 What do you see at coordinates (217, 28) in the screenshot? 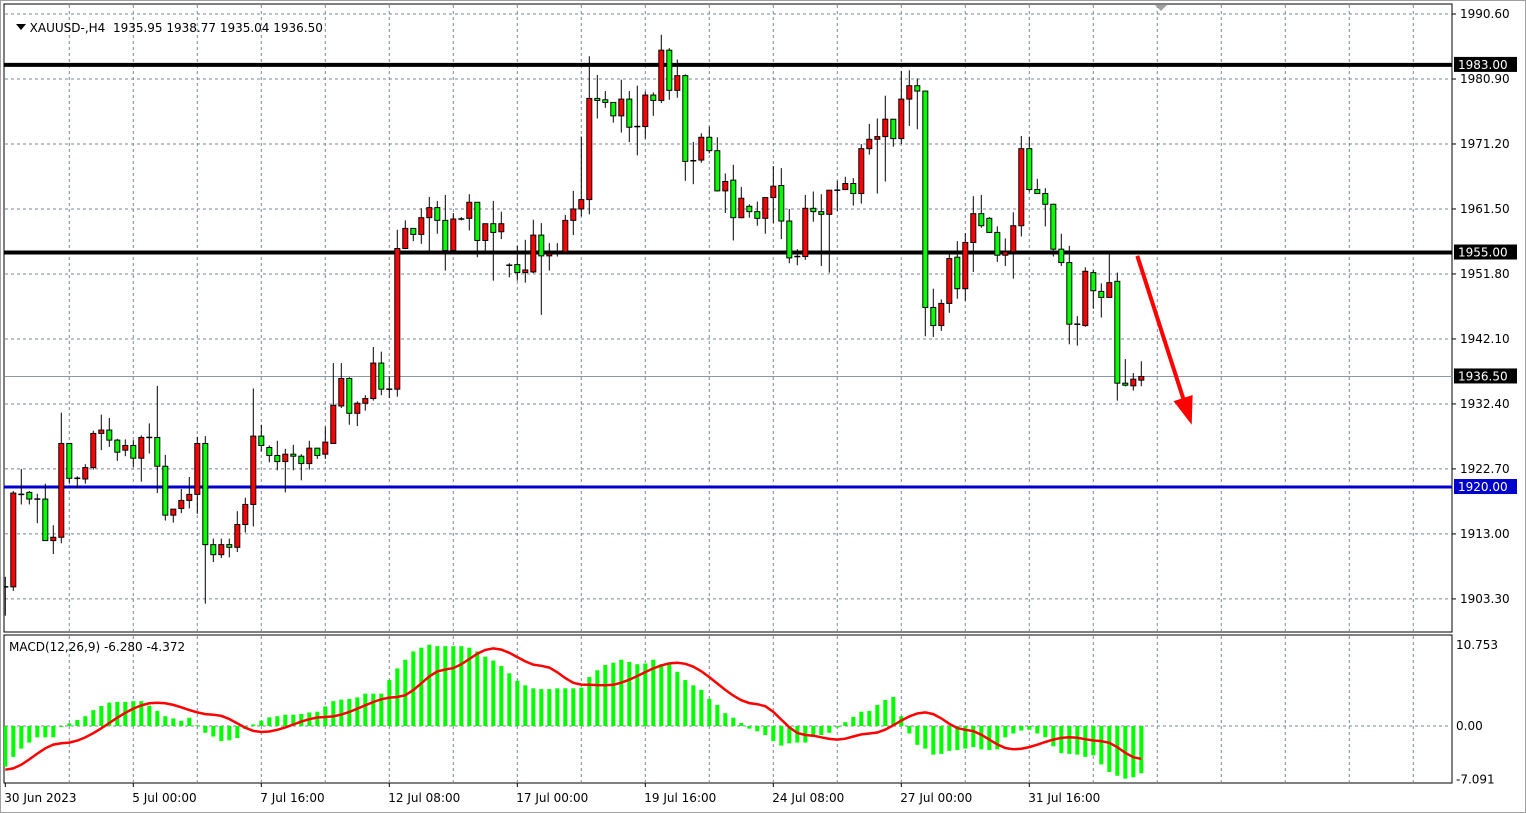
I see `ohlc-values: 1935.95 1938.77 1935.04 1936.50` at bounding box center [217, 28].